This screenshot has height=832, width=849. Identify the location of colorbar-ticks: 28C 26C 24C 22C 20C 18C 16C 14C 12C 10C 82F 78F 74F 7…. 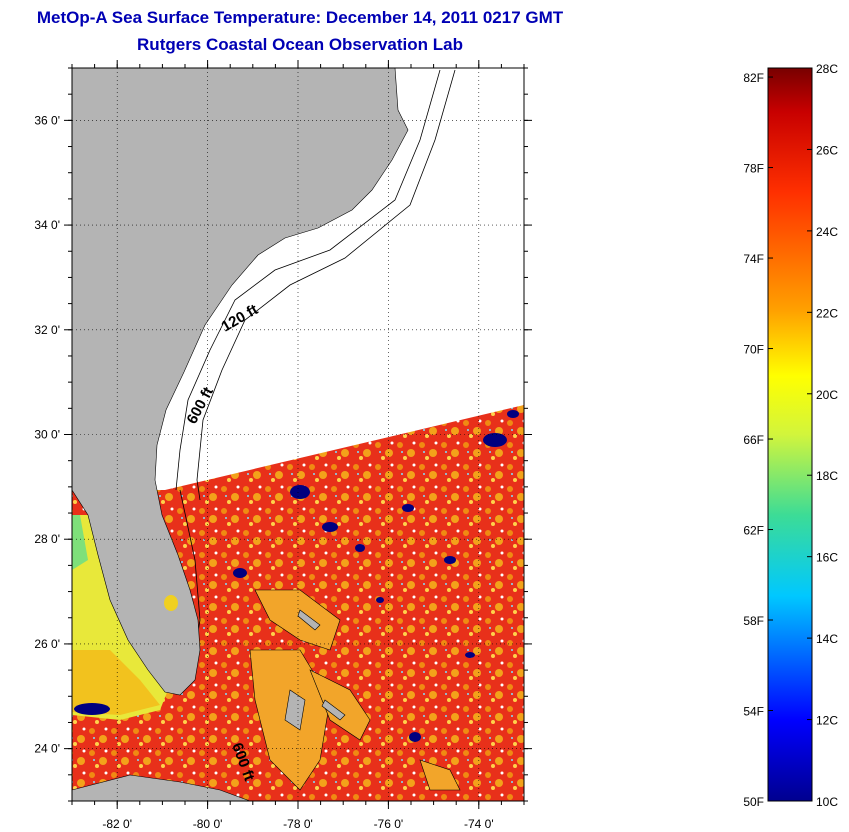
(790, 435).